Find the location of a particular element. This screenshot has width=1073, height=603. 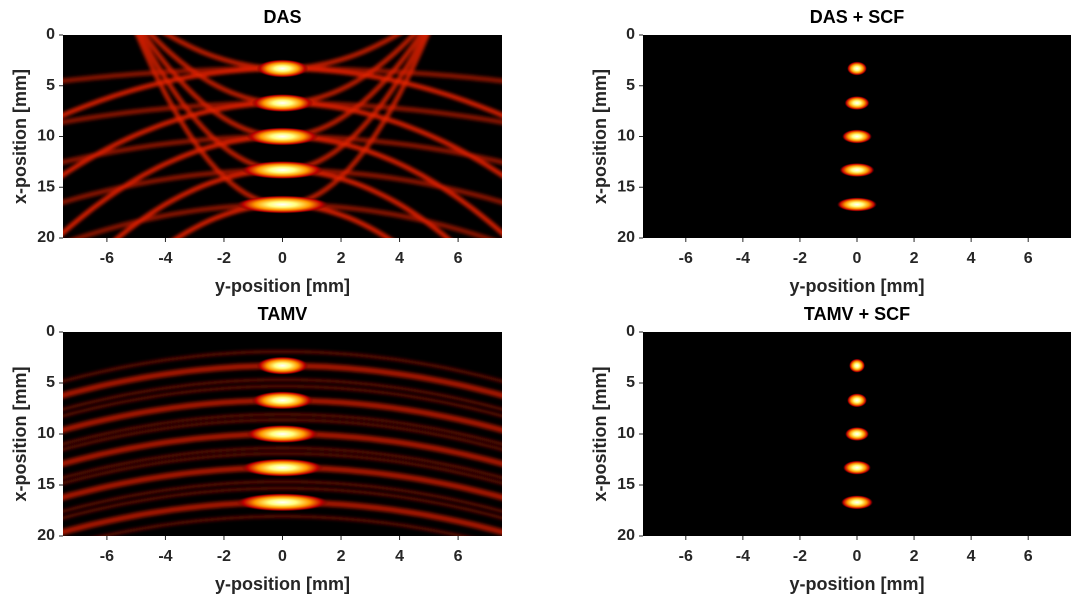

panel-title: DAS is located at coordinates (282, 17).